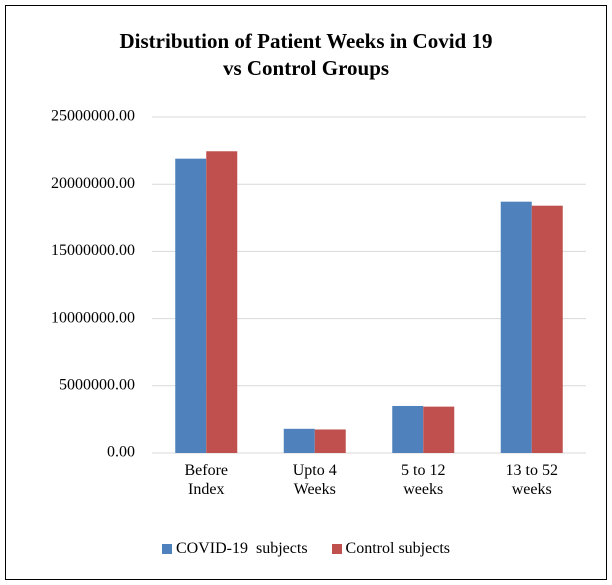  I want to click on legend-item: Control subjects, so click(390, 549).